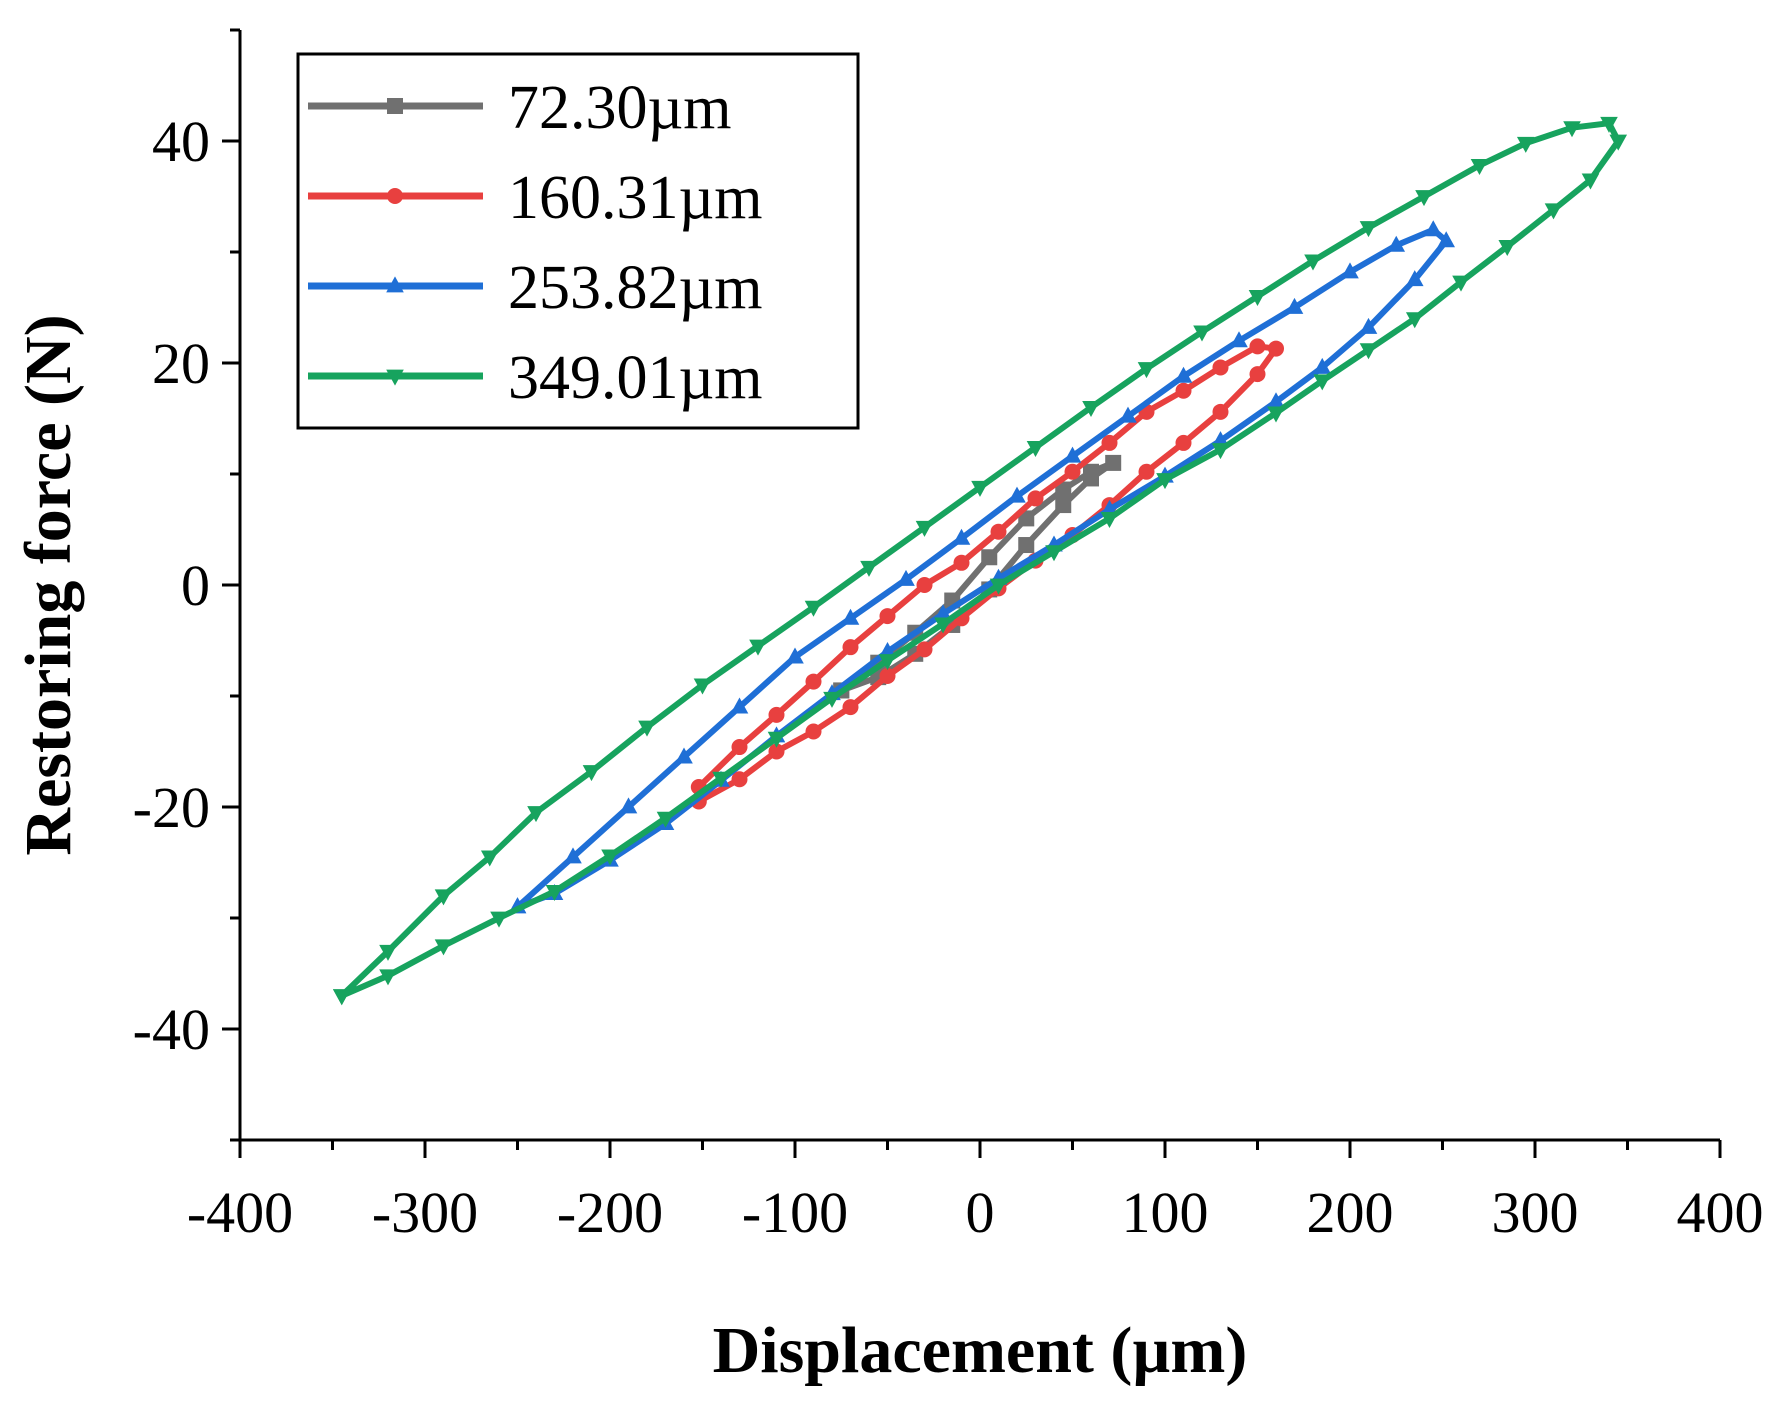 The width and height of the screenshot is (1789, 1407). I want to click on legend-box, so click(578, 241).